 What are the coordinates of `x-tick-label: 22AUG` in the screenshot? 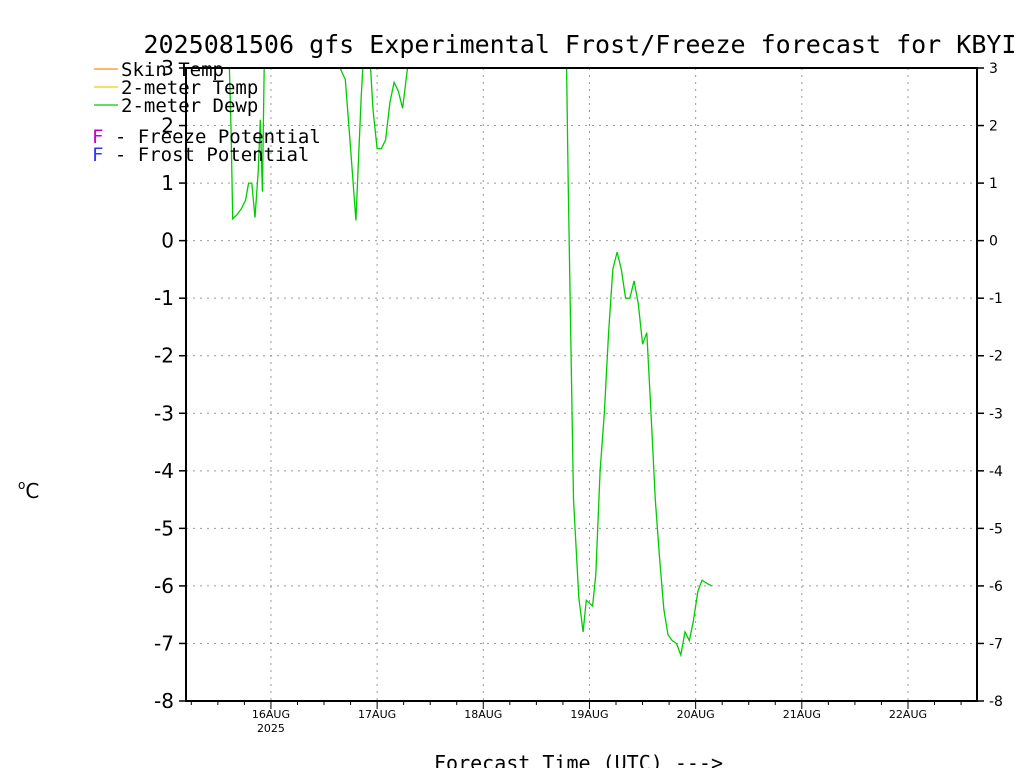 It's located at (908, 714).